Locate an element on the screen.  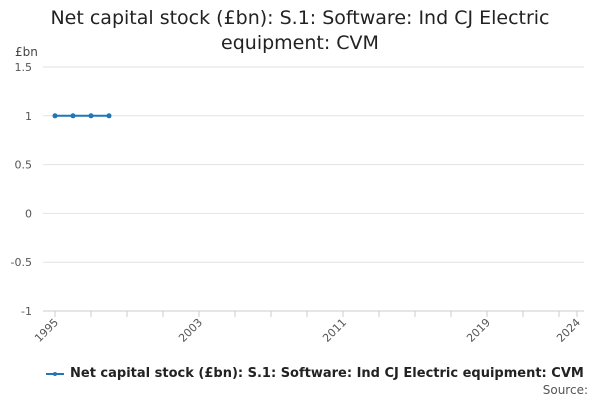
y-tick-label: 0 is located at coordinates (28, 213).